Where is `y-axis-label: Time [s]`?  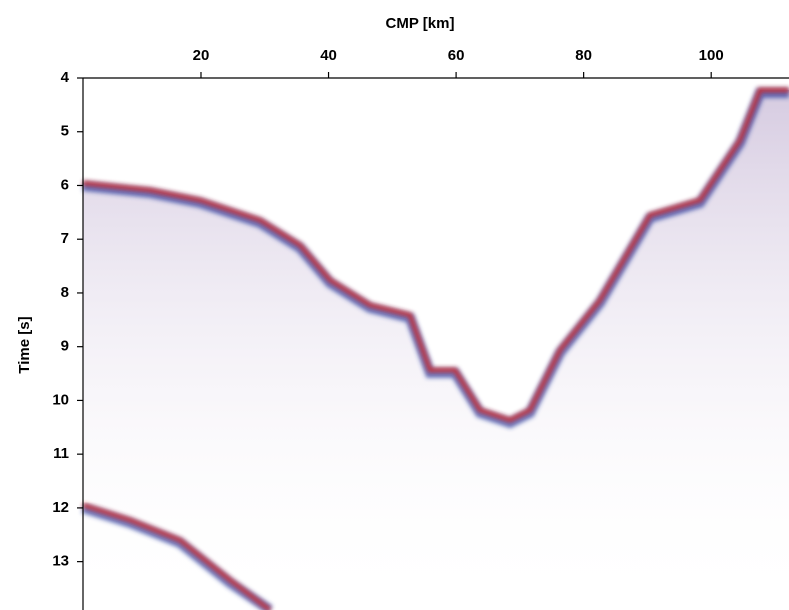
y-axis-label: Time [s] is located at coordinates (24, 344).